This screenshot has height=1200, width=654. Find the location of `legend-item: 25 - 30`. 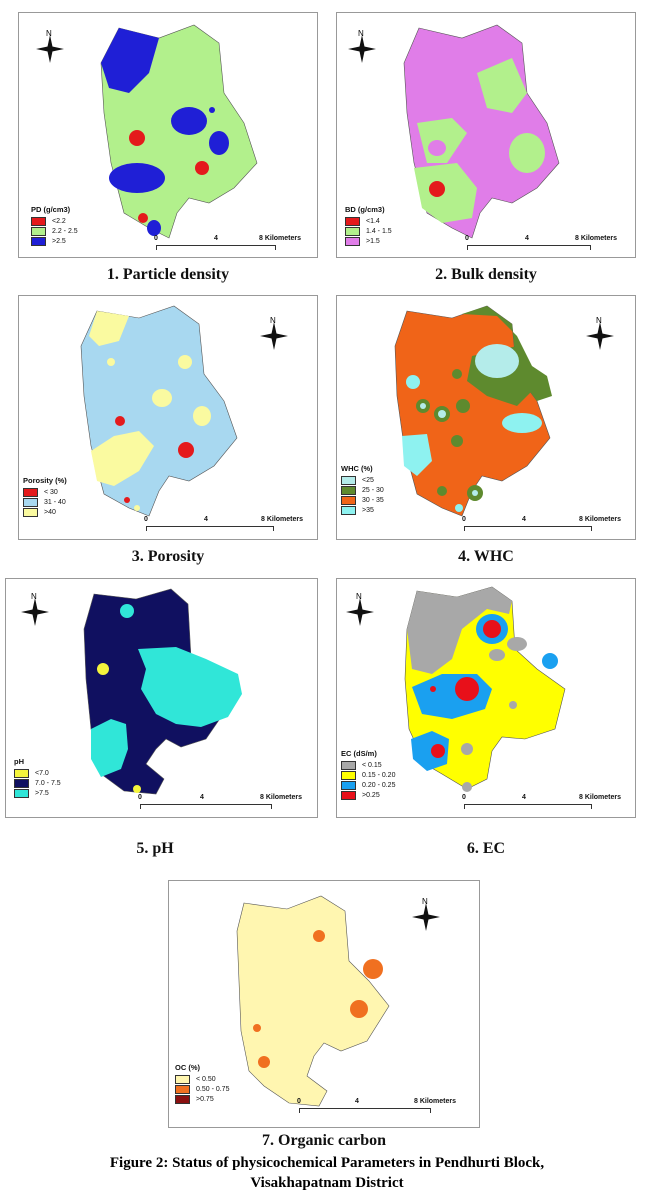

legend-item: 25 - 30 is located at coordinates (362, 490).